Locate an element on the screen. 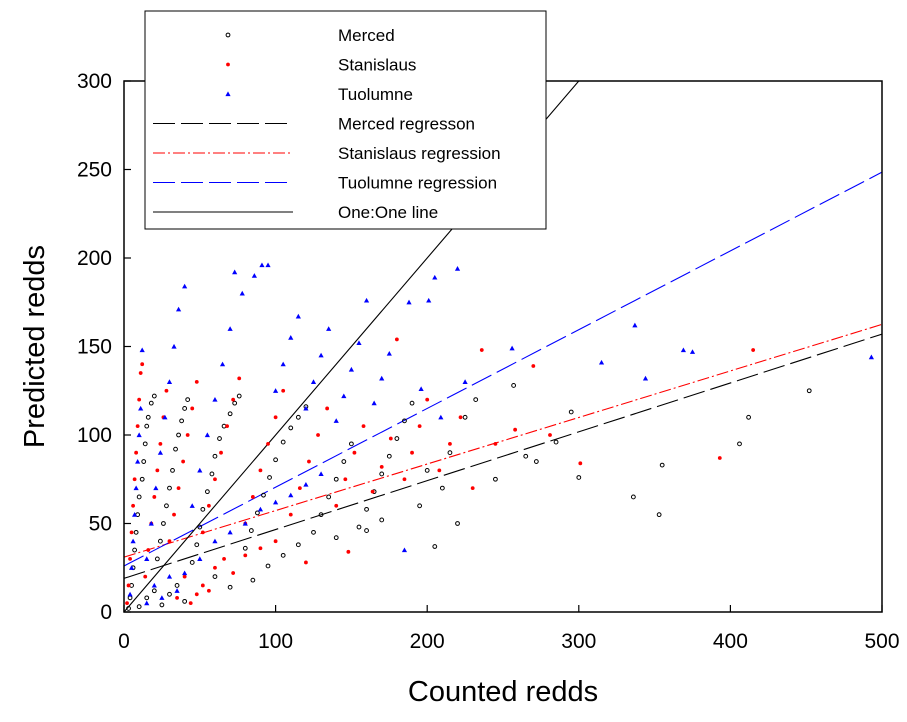 Image resolution: width=907 pixels, height=722 pixels. legend-label: Tuolumne regression is located at coordinates (417, 183).